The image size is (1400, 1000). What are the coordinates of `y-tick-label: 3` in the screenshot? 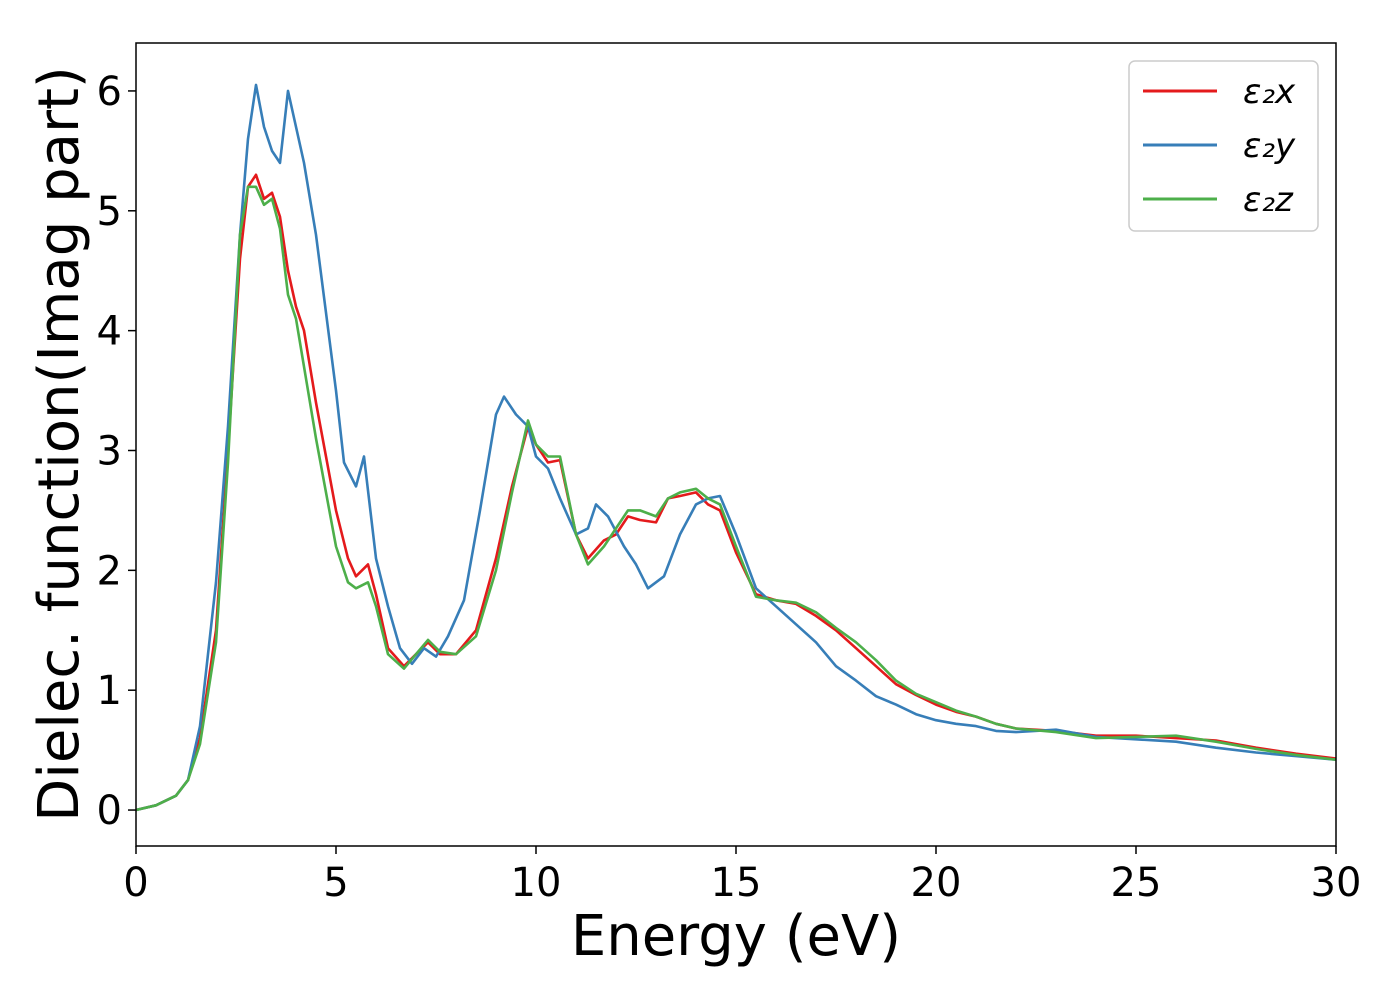 It's located at (109, 451).